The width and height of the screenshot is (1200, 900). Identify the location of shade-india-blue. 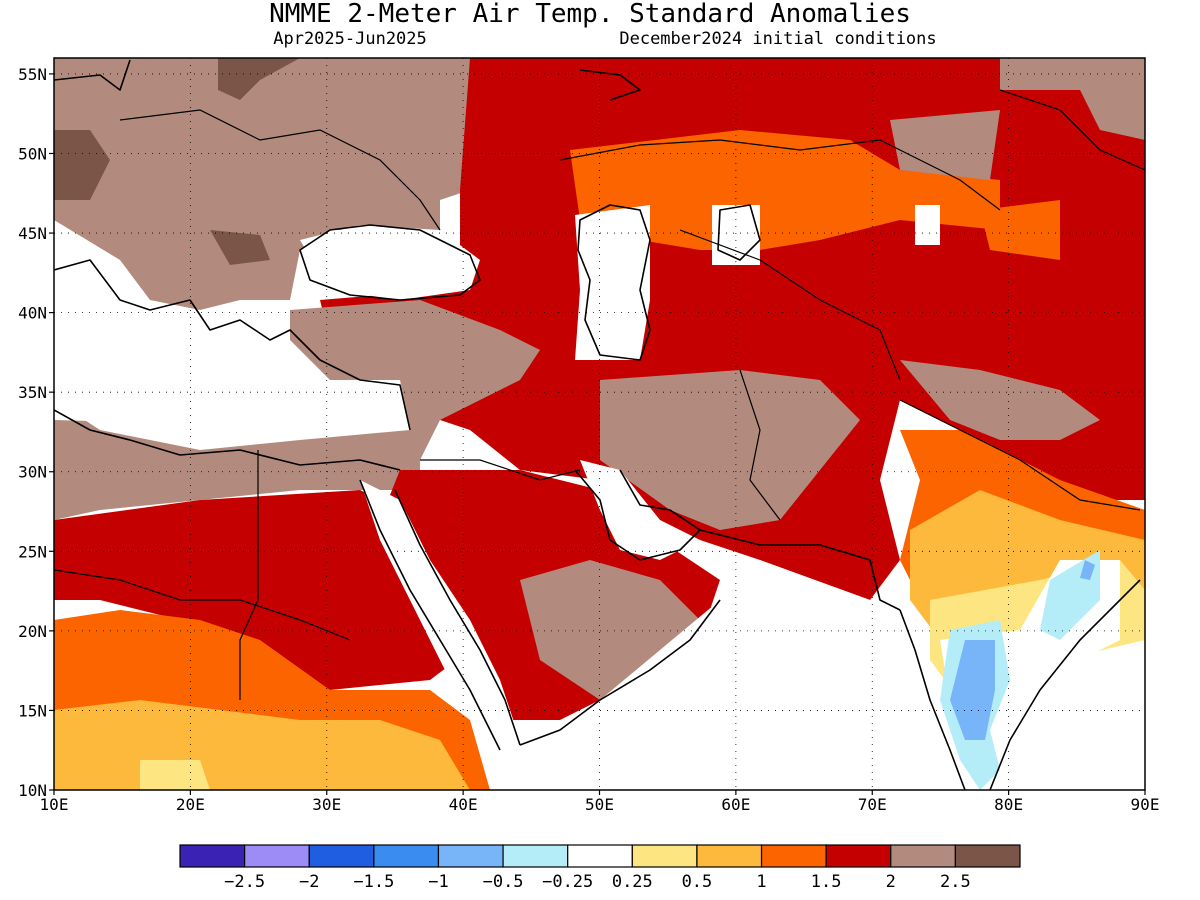
(972, 690).